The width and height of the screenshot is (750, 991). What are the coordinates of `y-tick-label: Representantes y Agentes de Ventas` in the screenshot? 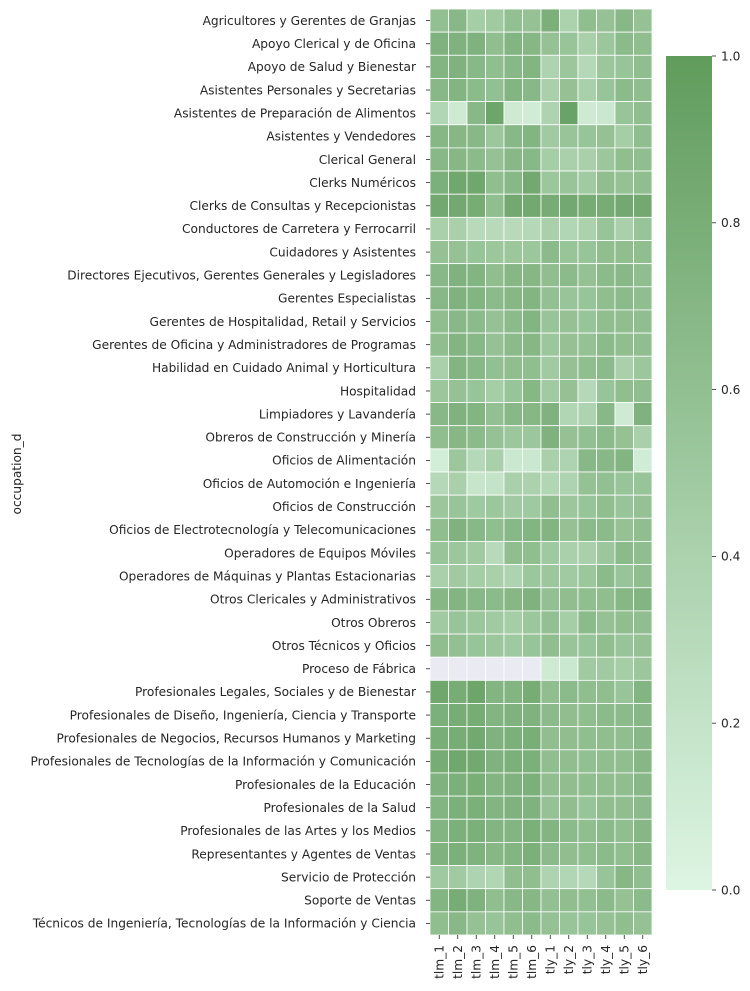 It's located at (303, 854).